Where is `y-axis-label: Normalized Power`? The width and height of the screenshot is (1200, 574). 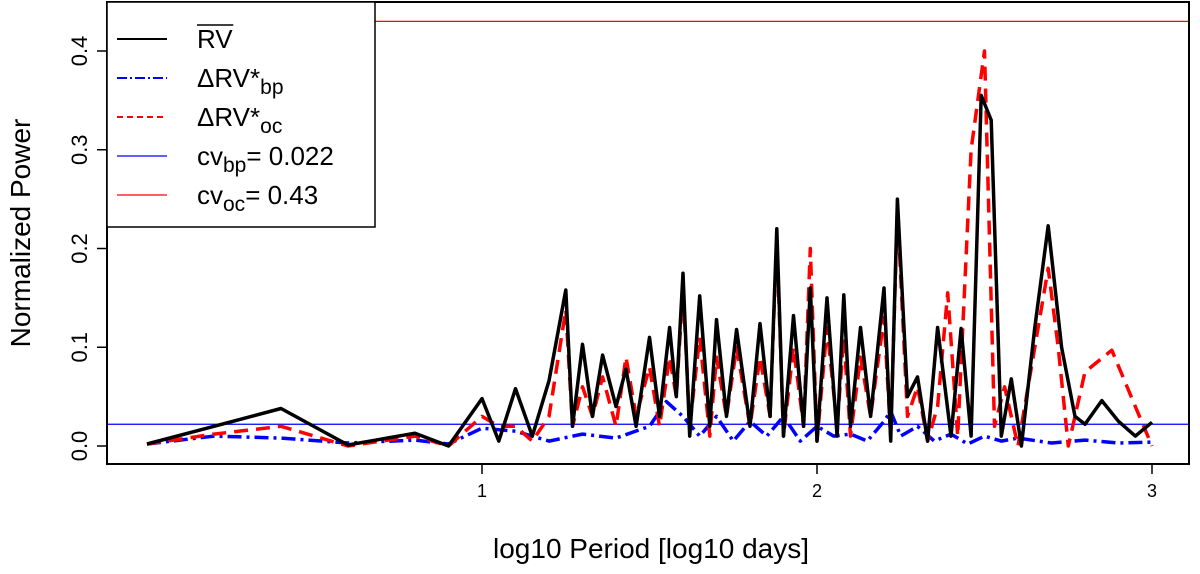 y-axis-label: Normalized Power is located at coordinates (20, 233).